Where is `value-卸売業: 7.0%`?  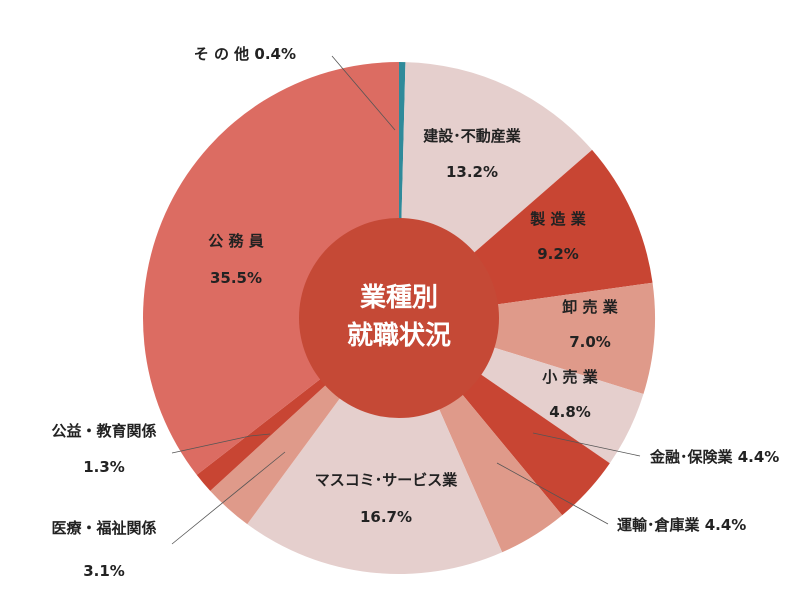
value-卸売業: 7.0% is located at coordinates (590, 342).